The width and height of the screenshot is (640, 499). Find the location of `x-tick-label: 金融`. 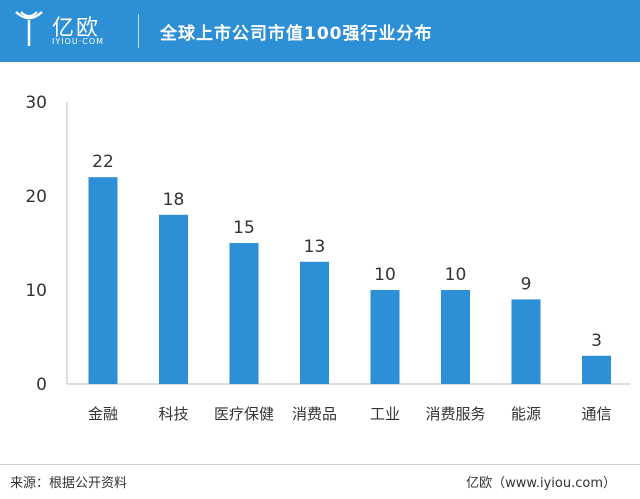

x-tick-label: 金融 is located at coordinates (103, 414).